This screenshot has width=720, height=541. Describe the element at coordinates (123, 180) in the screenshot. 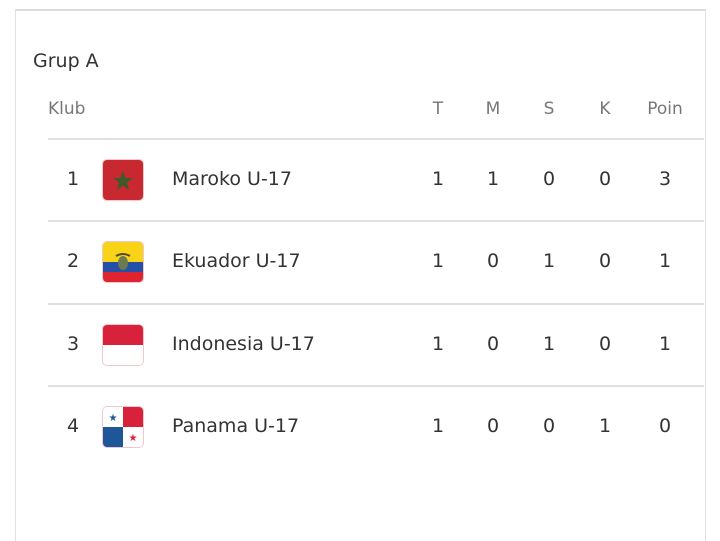

I see `morocco-flag-icon` at that location.